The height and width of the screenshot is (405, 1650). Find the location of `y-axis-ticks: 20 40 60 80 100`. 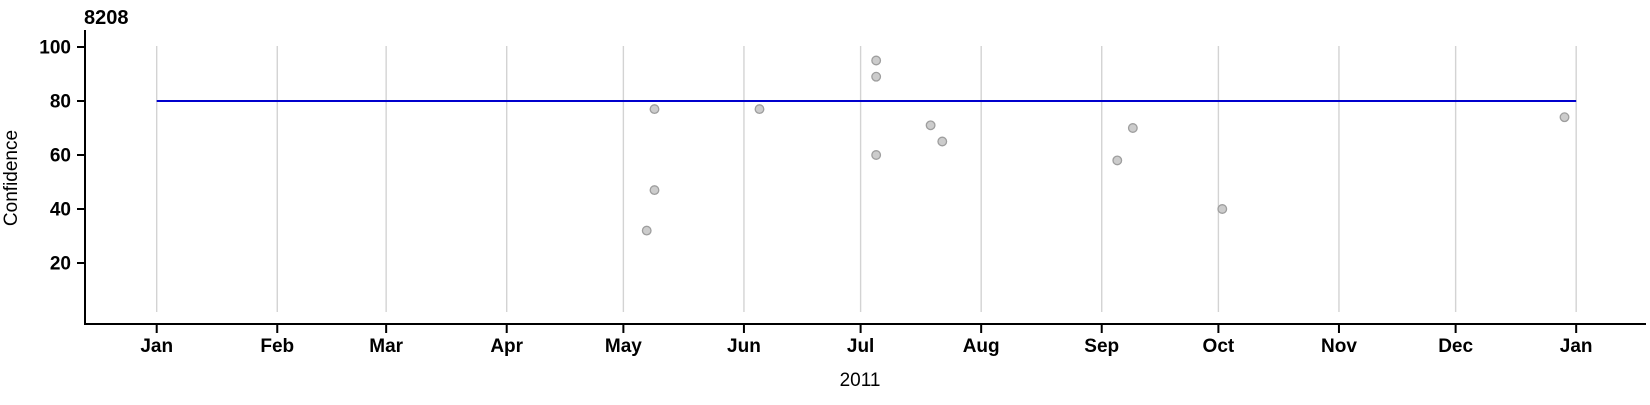

y-axis-ticks: 20 40 60 80 100 is located at coordinates (62, 156).